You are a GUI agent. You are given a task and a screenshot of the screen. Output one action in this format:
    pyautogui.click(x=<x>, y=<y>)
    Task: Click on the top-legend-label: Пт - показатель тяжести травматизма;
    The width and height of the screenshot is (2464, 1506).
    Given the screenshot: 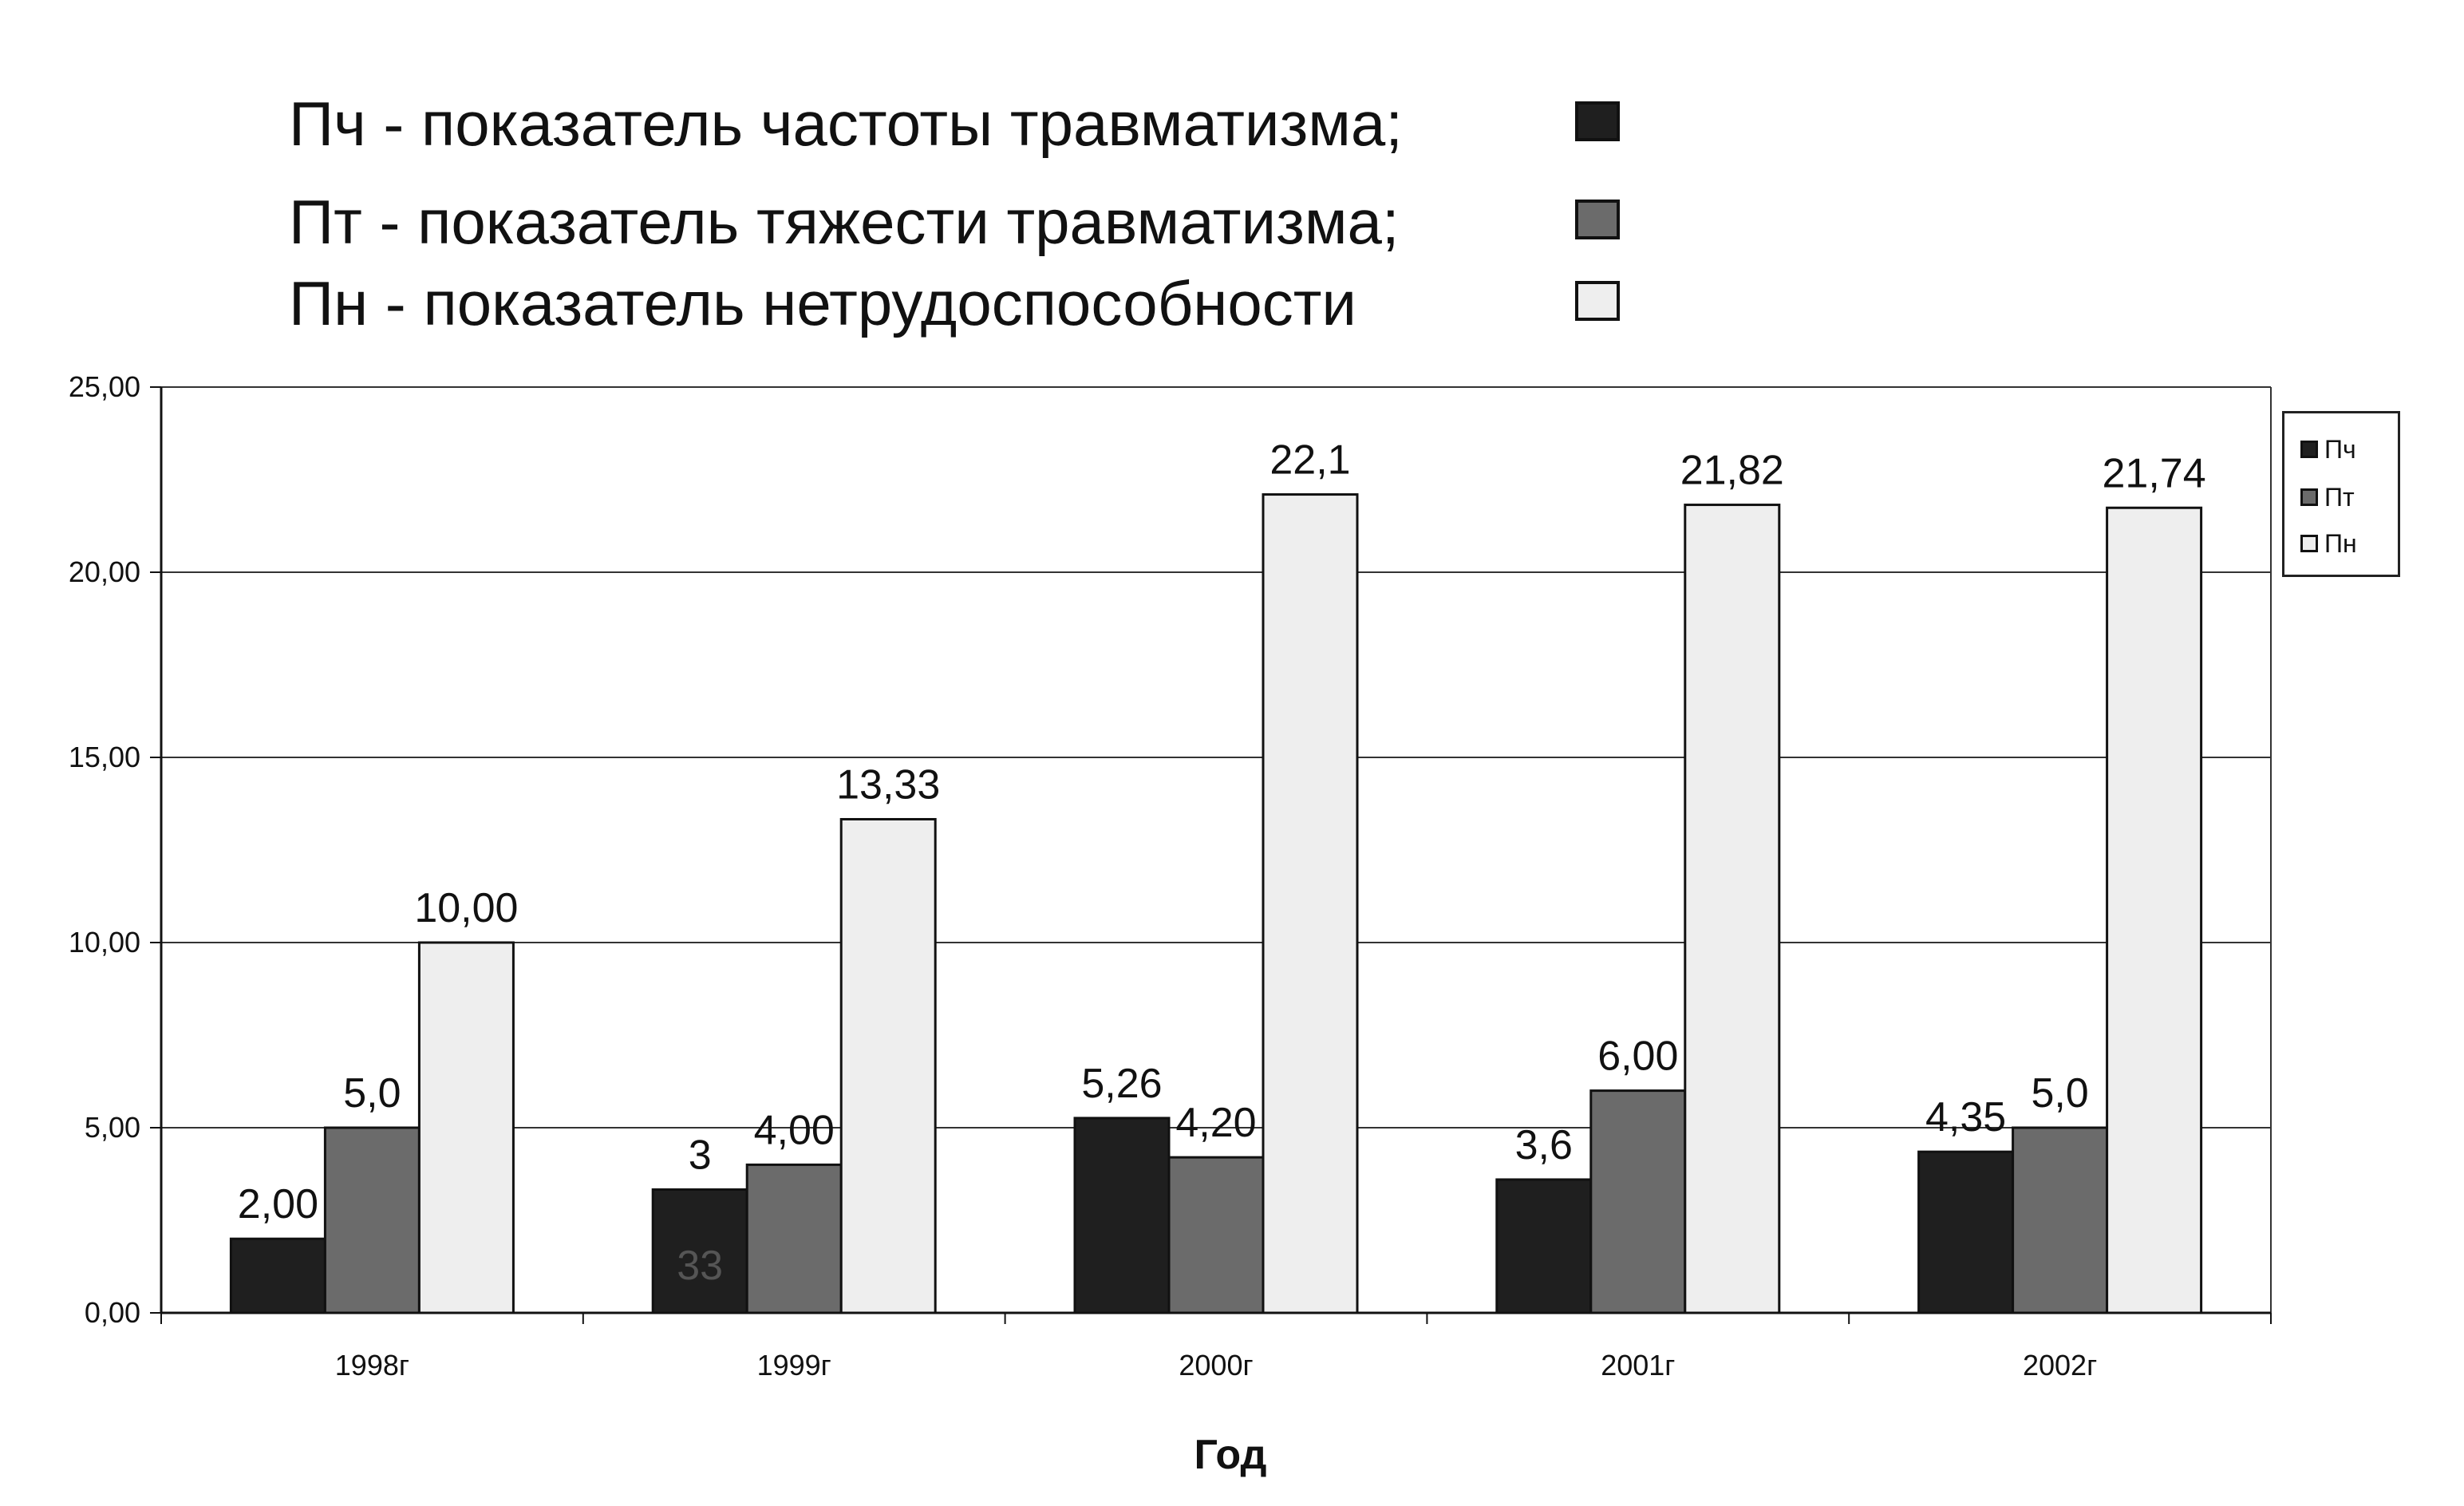 What is the action you would take?
    pyautogui.click(x=844, y=222)
    